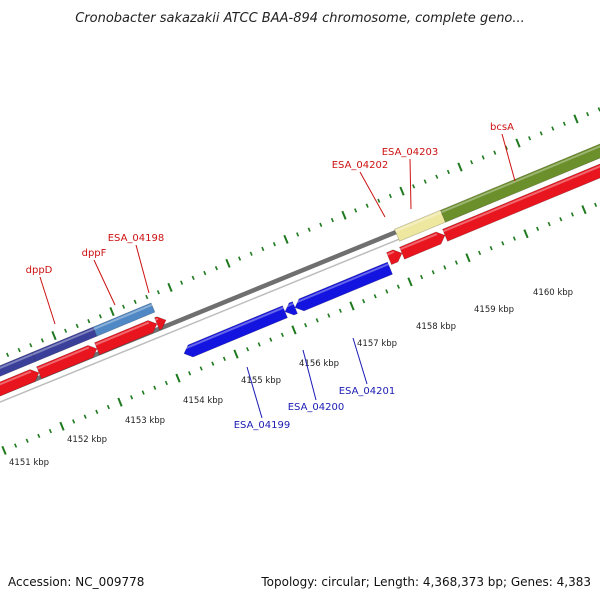  What do you see at coordinates (76, 582) in the screenshot?
I see `accession-text: Accession: NC_009778` at bounding box center [76, 582].